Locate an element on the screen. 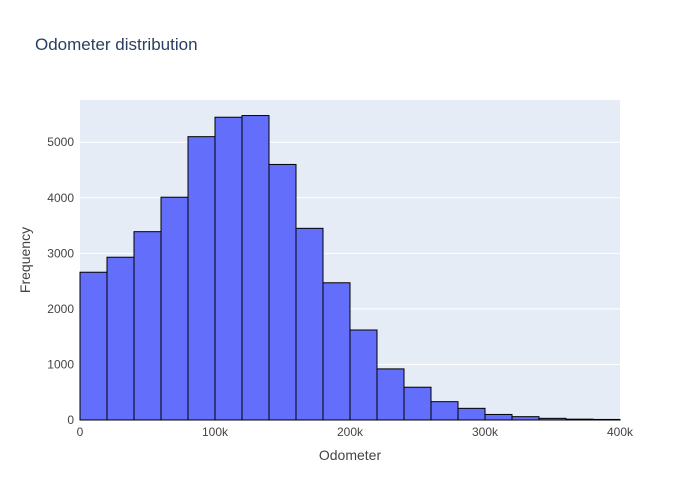  y-tick-label: 3000 is located at coordinates (60, 253).